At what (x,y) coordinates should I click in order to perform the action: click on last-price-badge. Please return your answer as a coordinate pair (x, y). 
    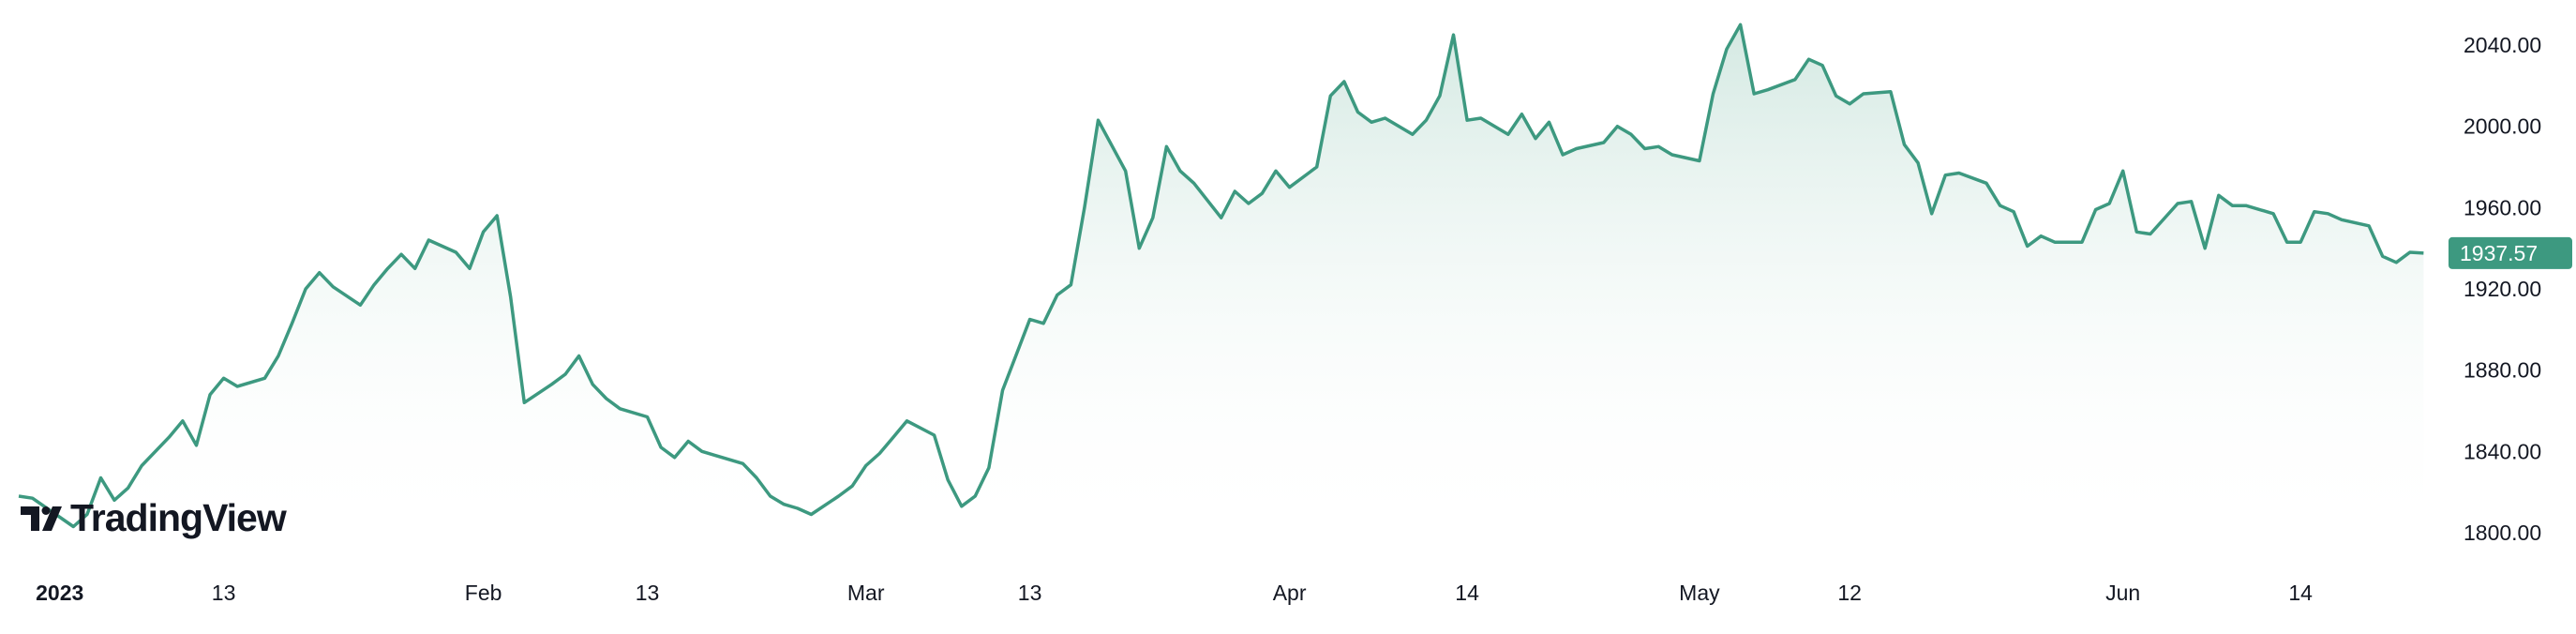
    Looking at the image, I should click on (2511, 253).